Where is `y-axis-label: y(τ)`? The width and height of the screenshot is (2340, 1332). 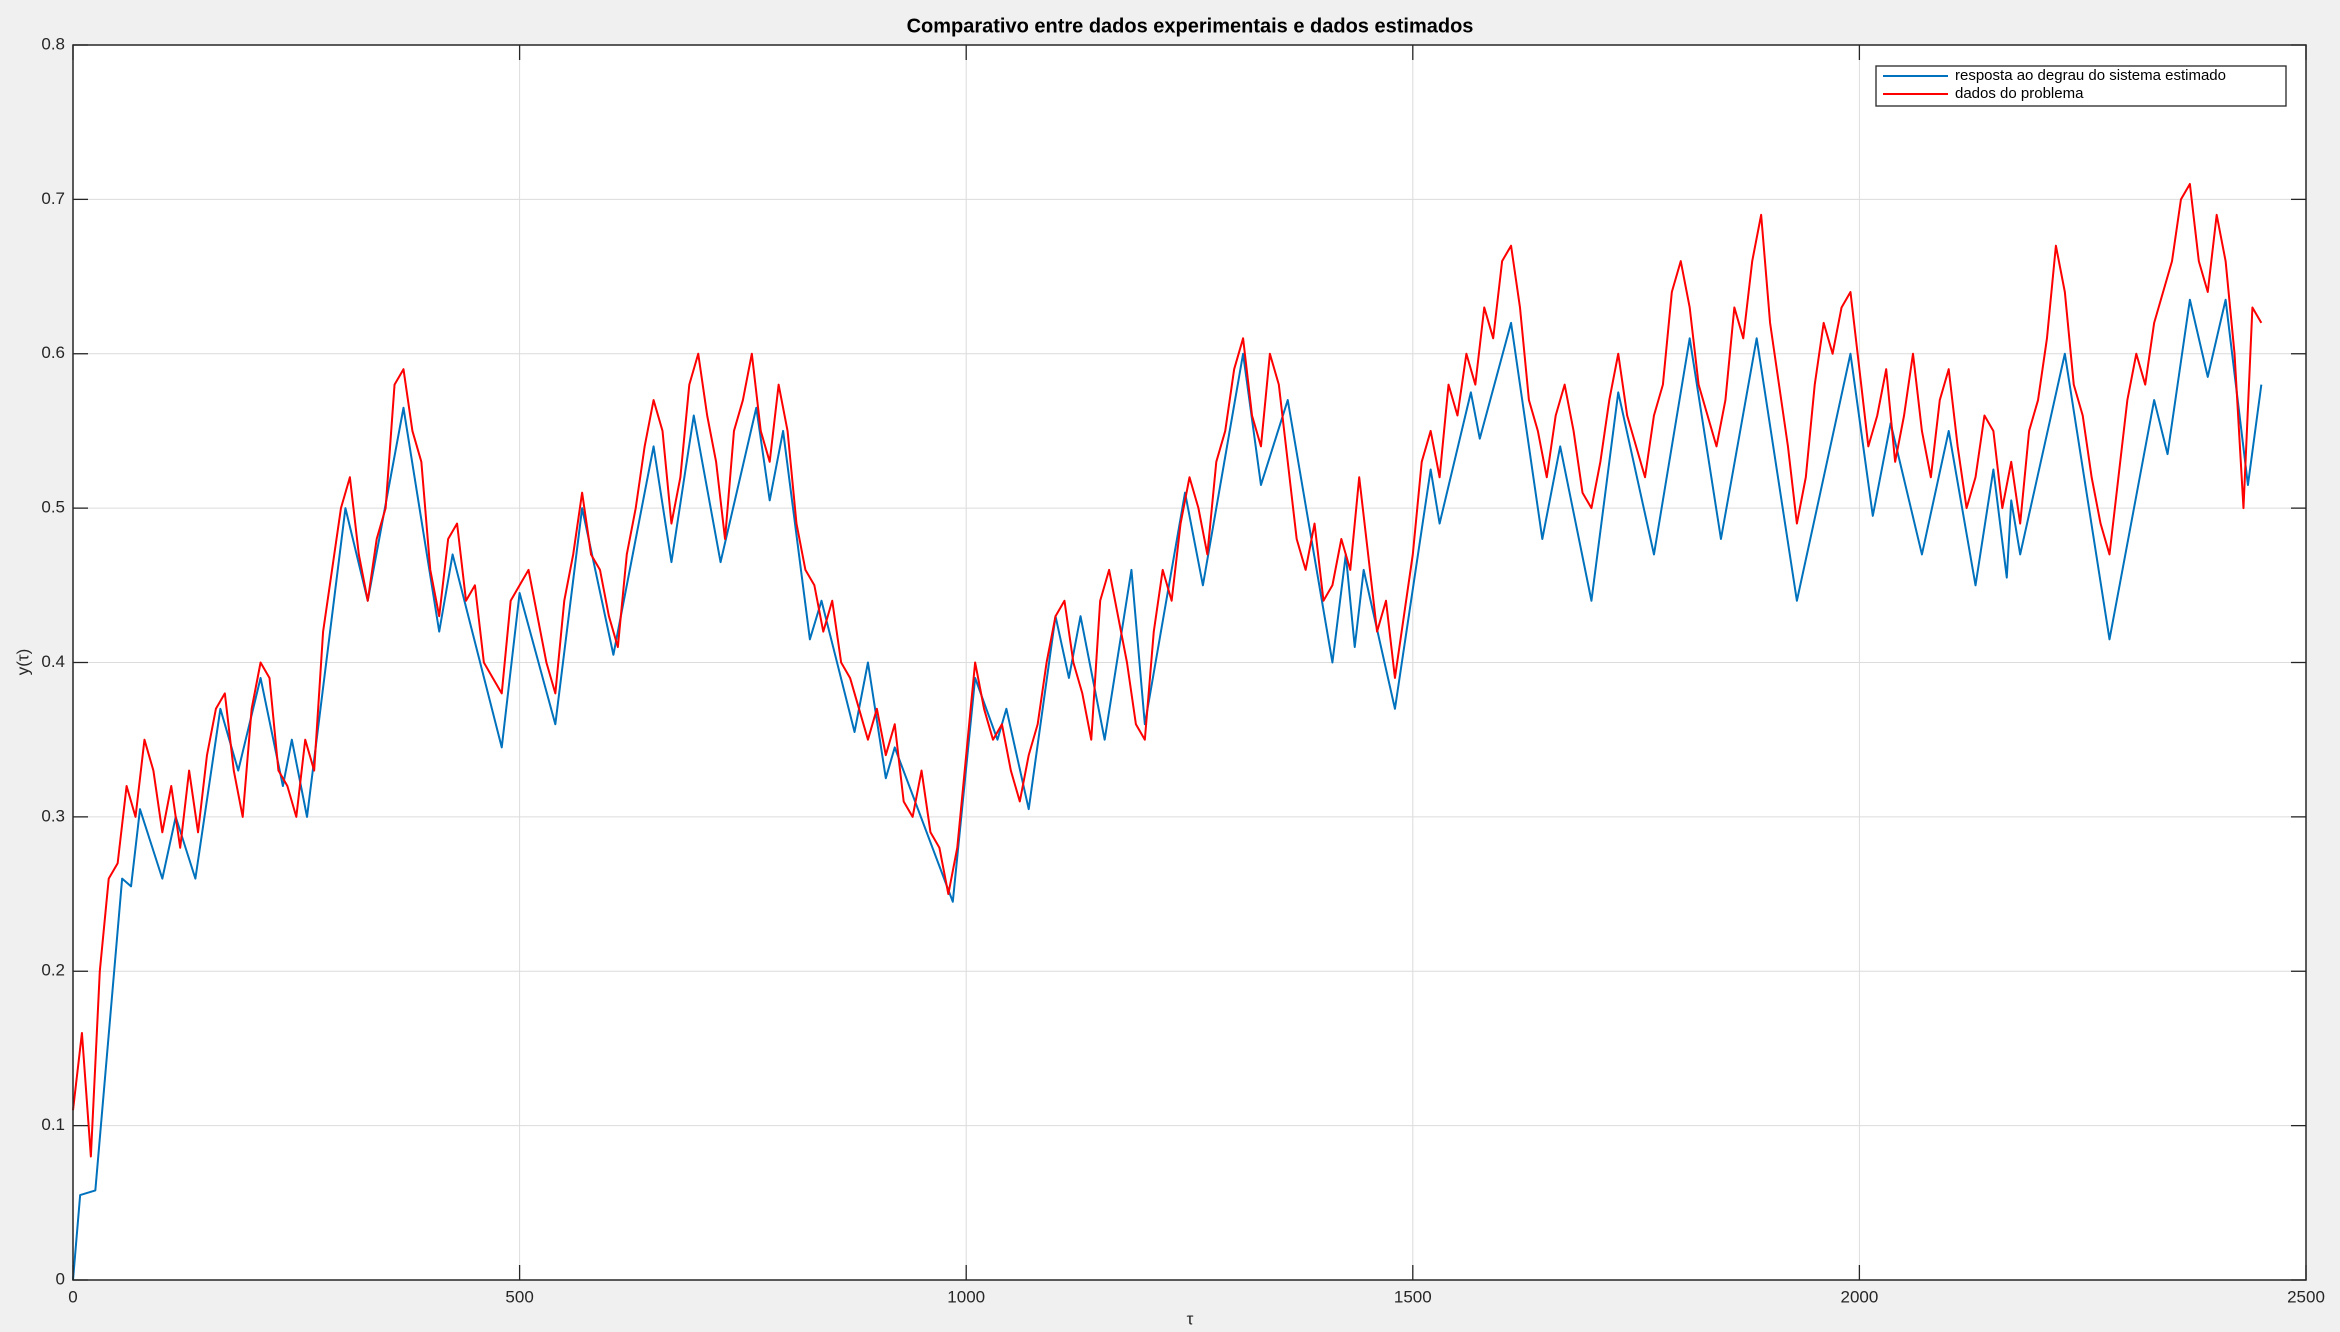 y-axis-label: y(τ) is located at coordinates (22, 662).